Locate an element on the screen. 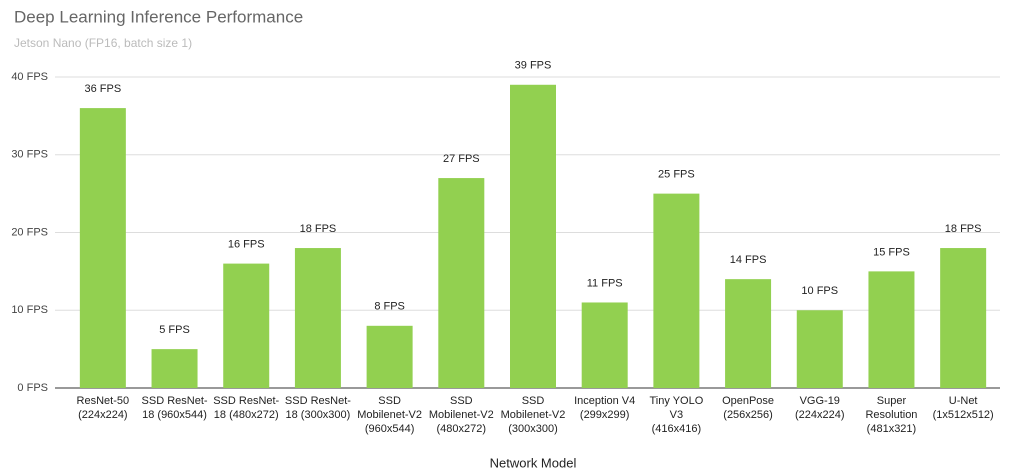 The width and height of the screenshot is (1012, 474). chart-title: Deep Learning Inference Performance is located at coordinates (158, 16).